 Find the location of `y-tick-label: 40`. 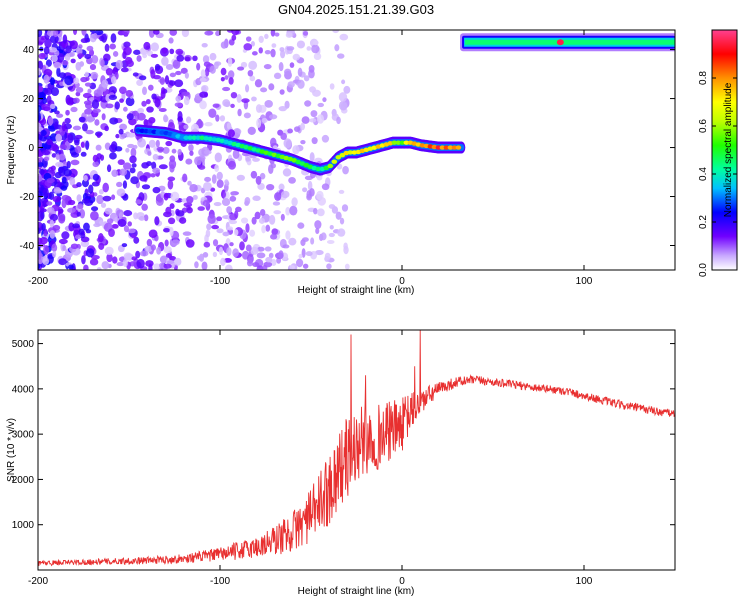

y-tick-label: 40 is located at coordinates (29, 50).